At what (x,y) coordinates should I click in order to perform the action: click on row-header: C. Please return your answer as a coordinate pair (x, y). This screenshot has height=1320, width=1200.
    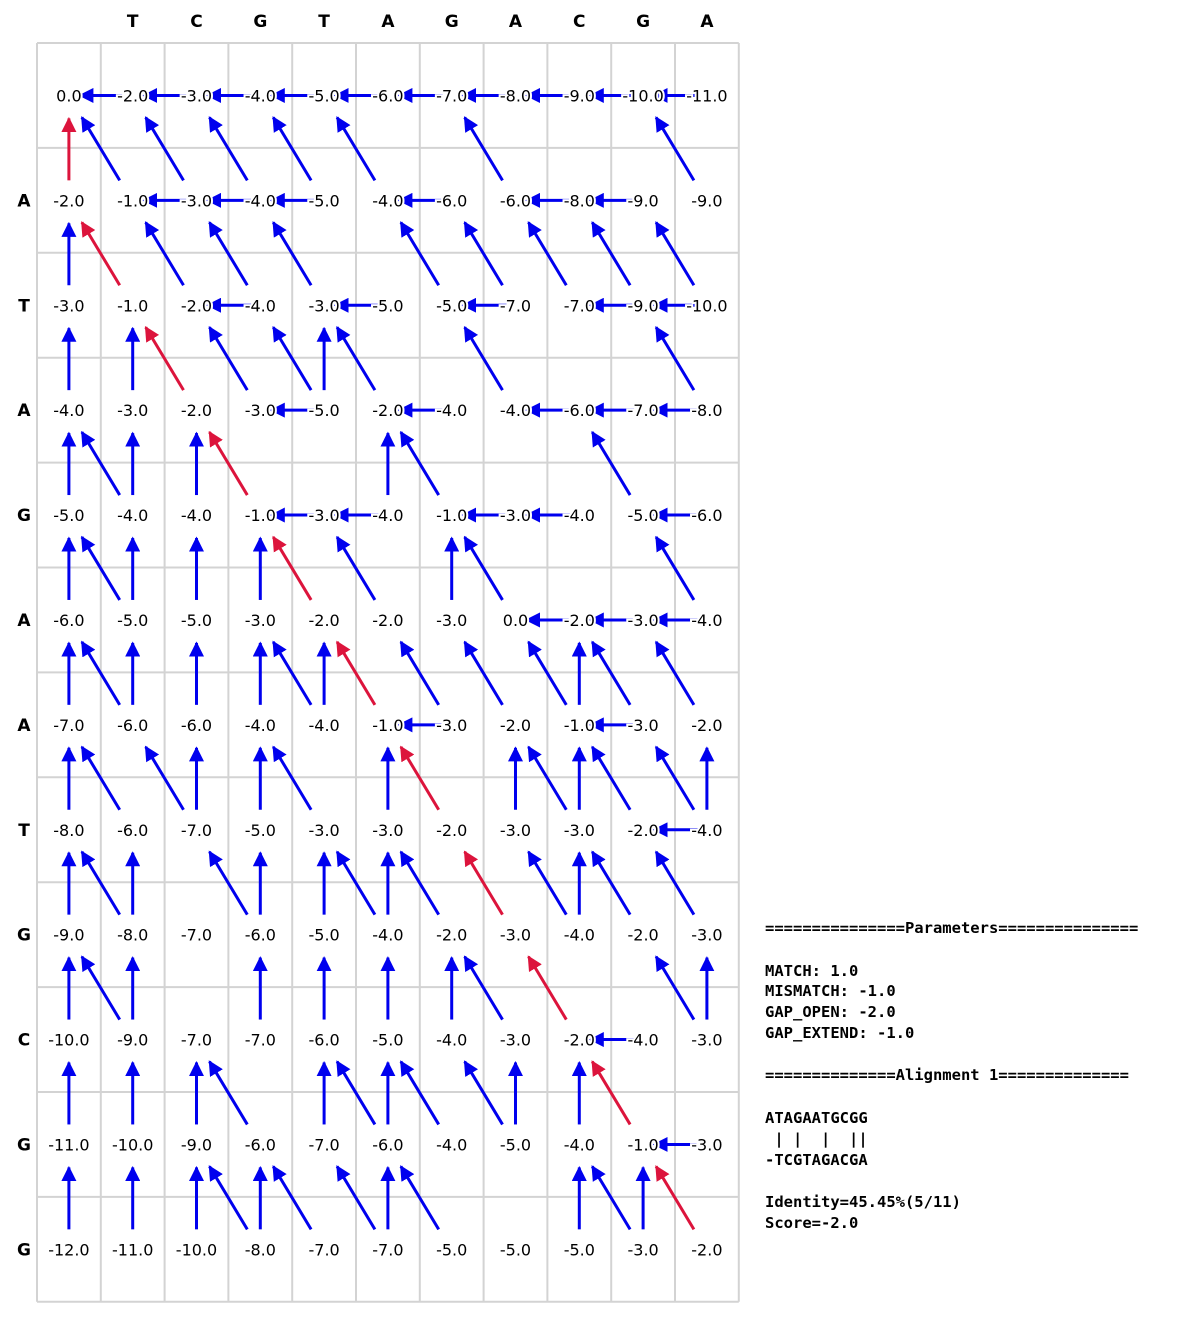
    Looking at the image, I should click on (24, 1041).